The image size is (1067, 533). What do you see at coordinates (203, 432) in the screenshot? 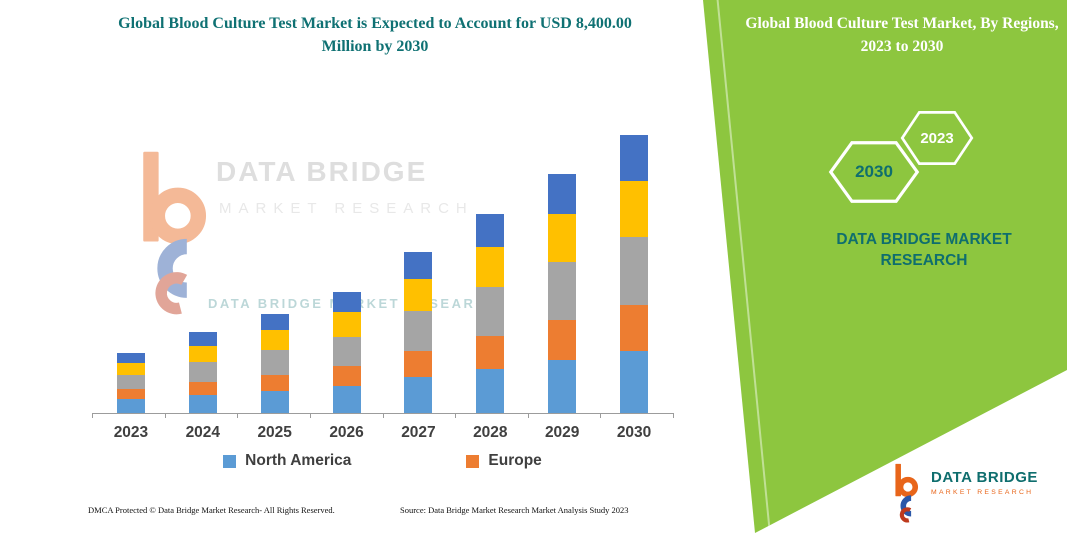
I see `x-axis-label-2024: 2024` at bounding box center [203, 432].